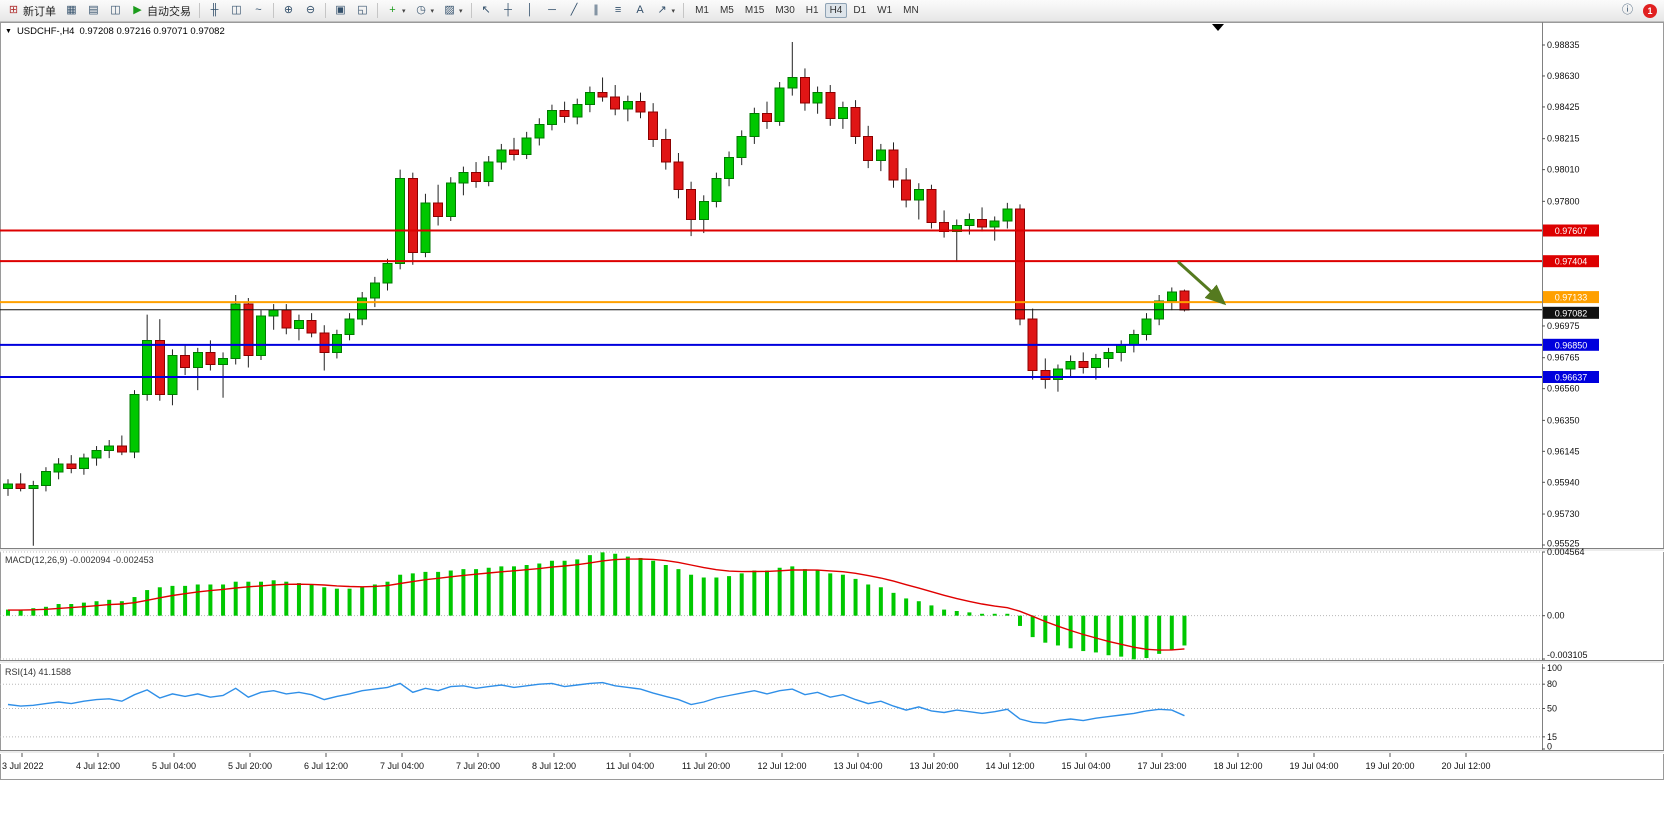  Describe the element at coordinates (38, 672) in the screenshot. I see `rsi-label: RSI(14) 41.1588` at that location.